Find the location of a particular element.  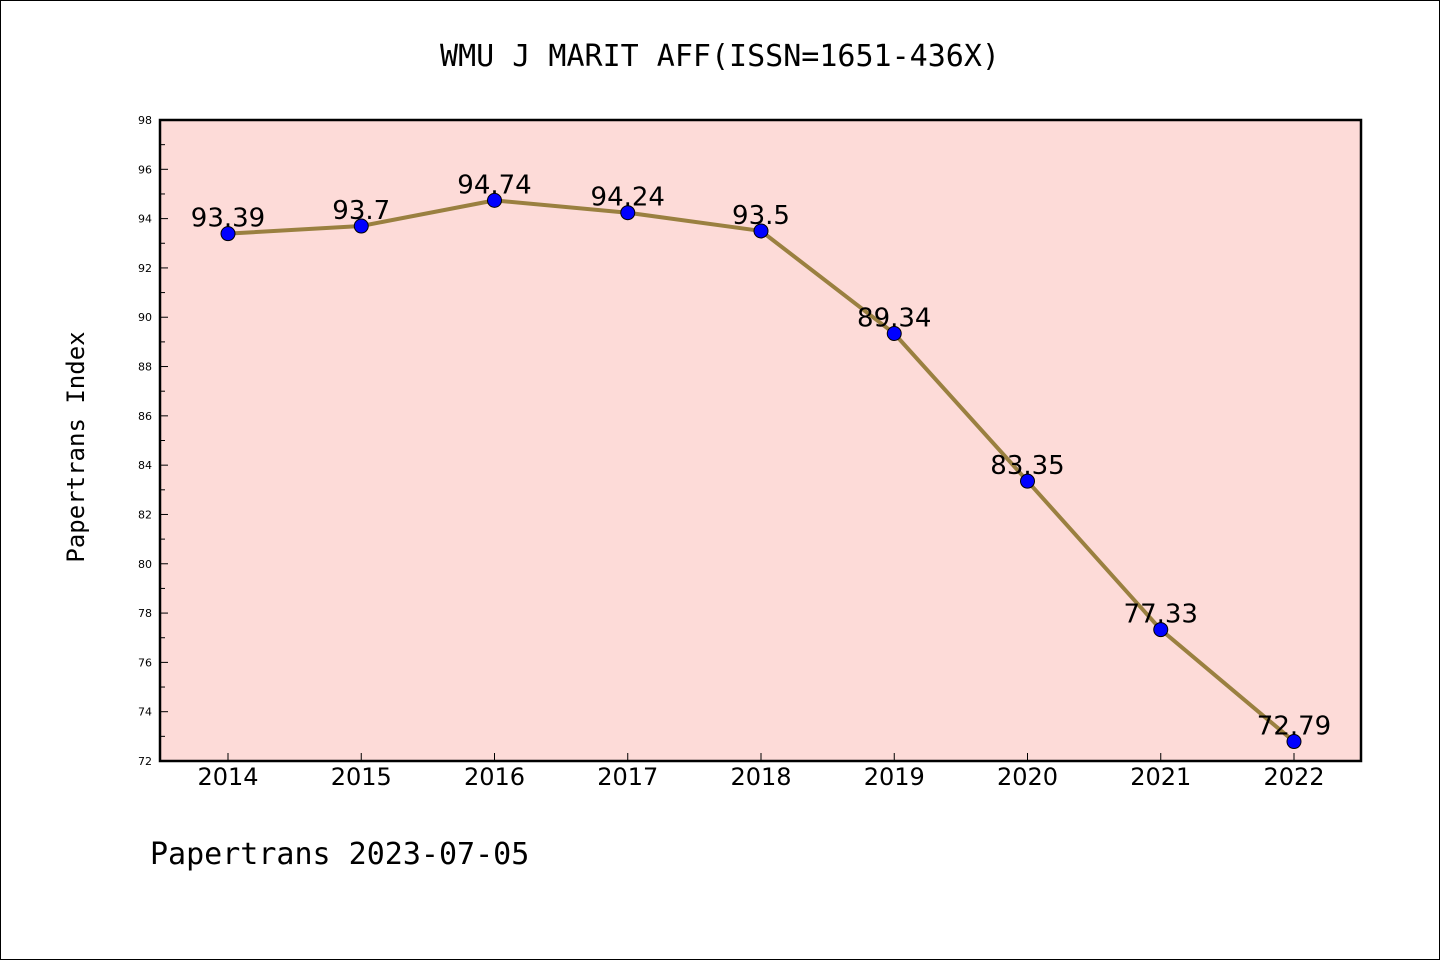

x-tick-label: 2015 is located at coordinates (361, 777).